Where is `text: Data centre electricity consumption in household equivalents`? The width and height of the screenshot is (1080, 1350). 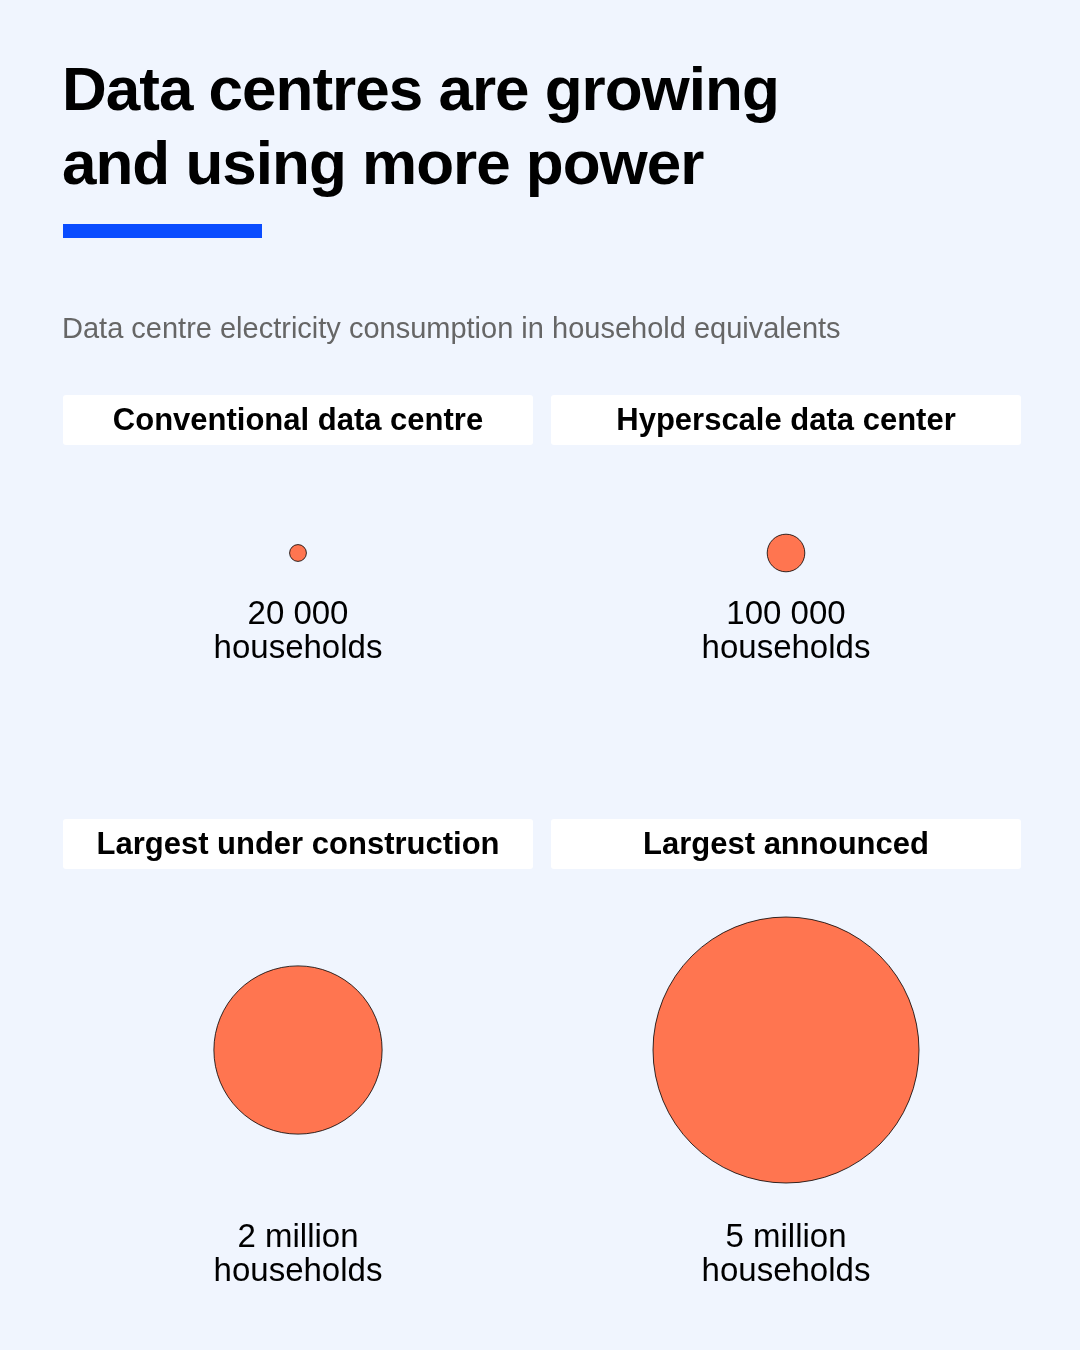 text: Data centre electricity consumption in household equivalents is located at coordinates (451, 328).